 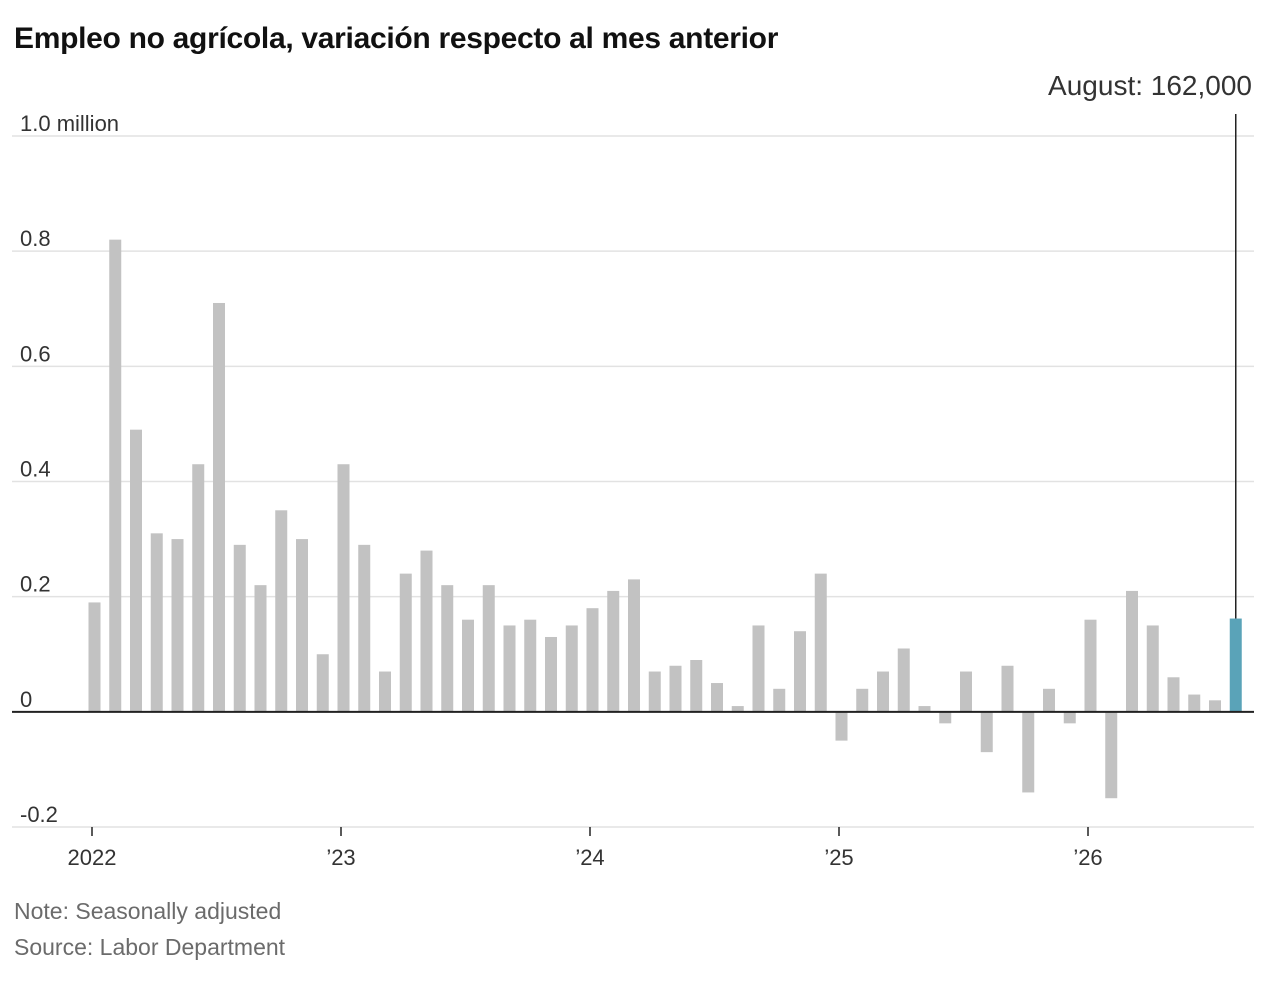 What do you see at coordinates (1150, 85) in the screenshot?
I see `annotation-label: August: 162,000` at bounding box center [1150, 85].